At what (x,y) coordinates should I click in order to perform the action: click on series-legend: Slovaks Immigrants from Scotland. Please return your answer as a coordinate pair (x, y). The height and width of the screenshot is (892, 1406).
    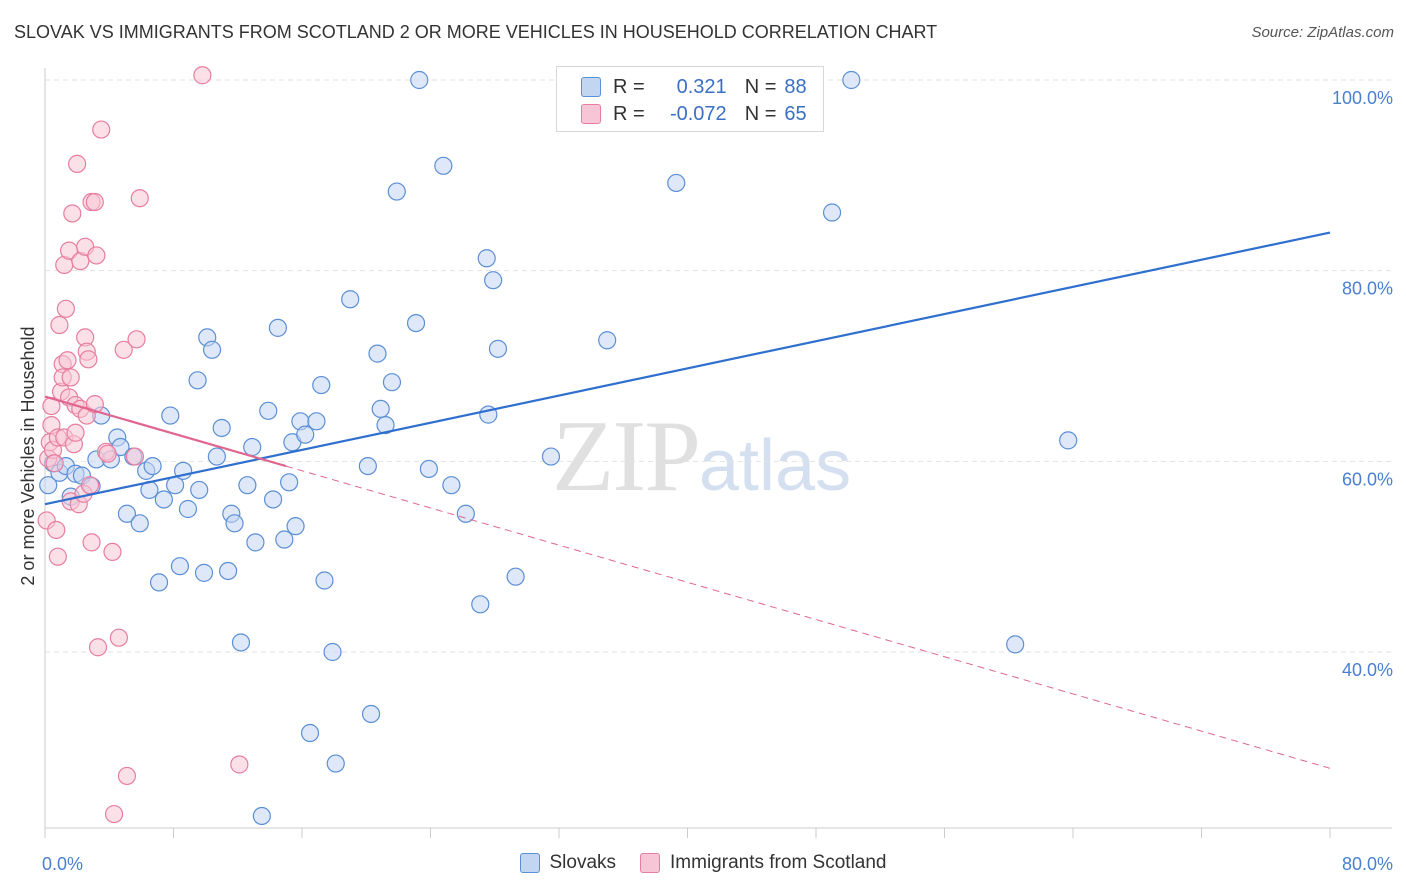
    Looking at the image, I should click on (703, 863).